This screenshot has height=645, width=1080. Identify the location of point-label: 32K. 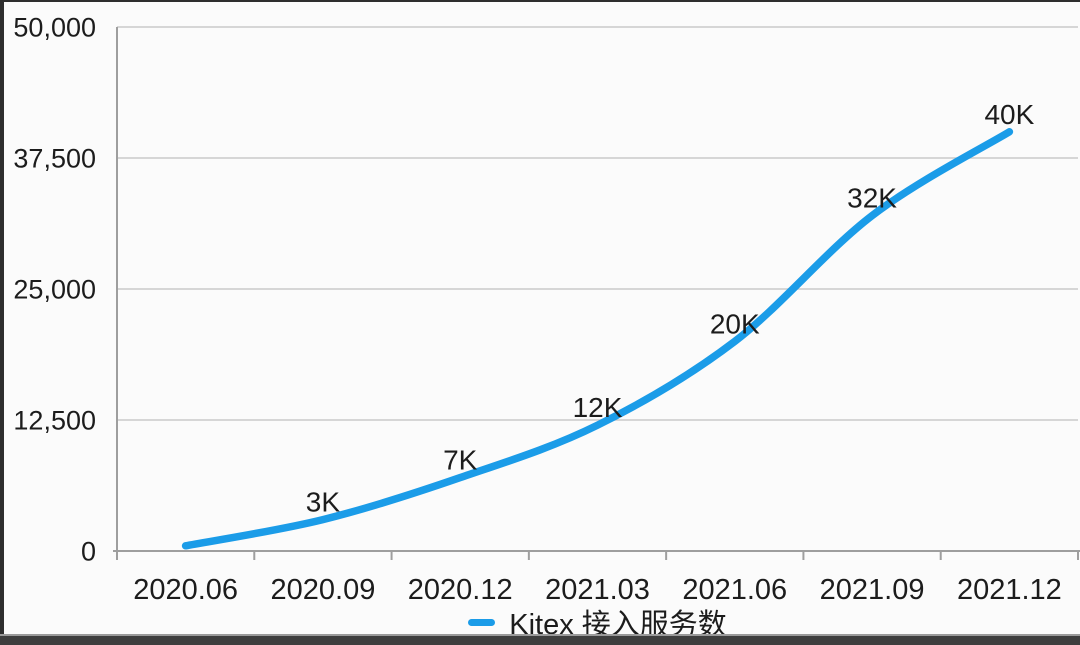
(872, 198).